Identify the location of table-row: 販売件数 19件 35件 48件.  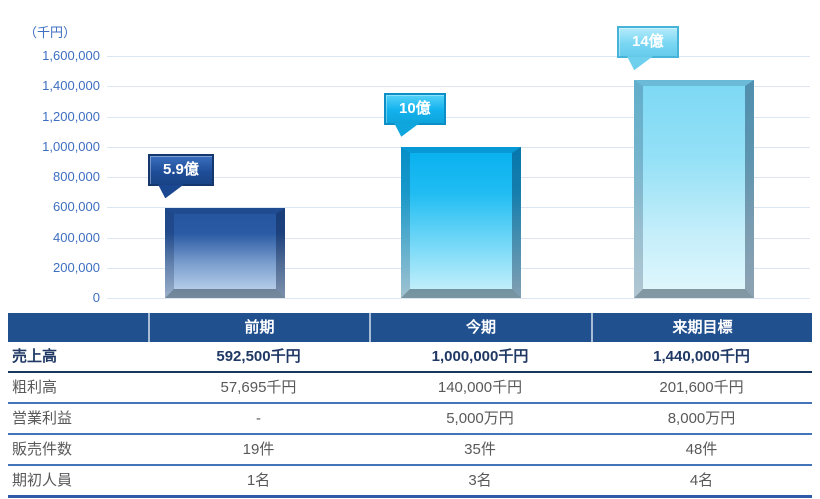
(410, 450).